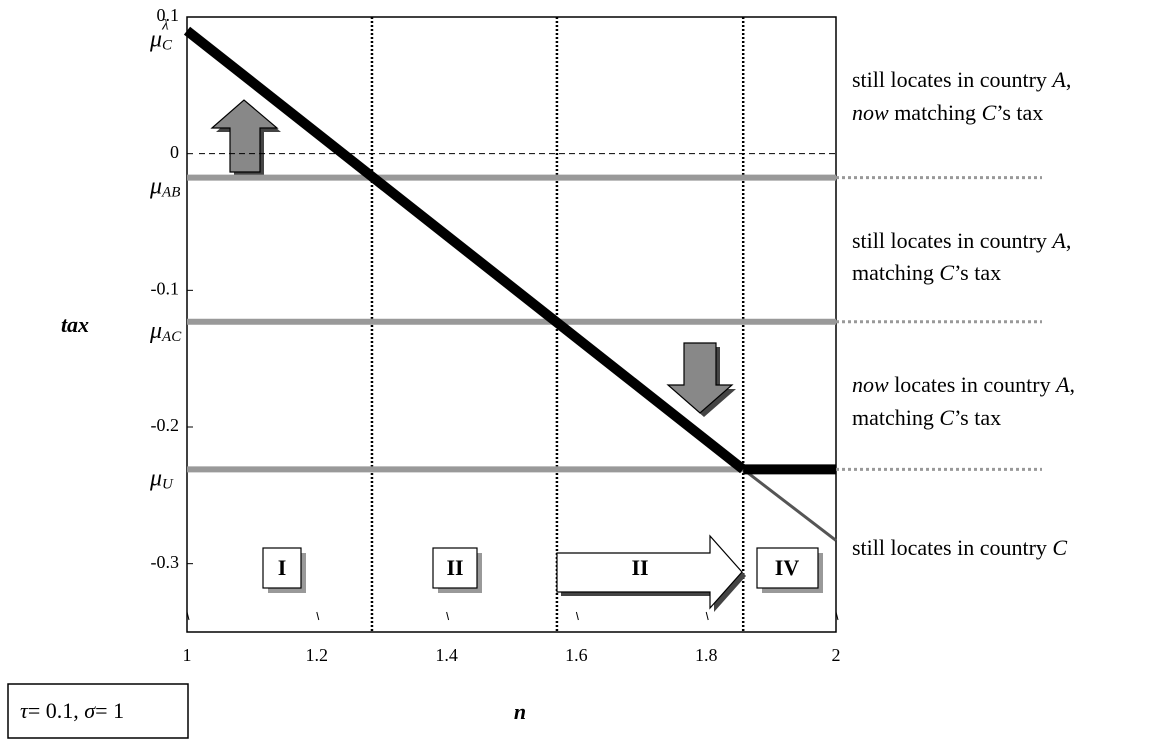  Describe the element at coordinates (789, 505) in the screenshot. I see `line` at that location.